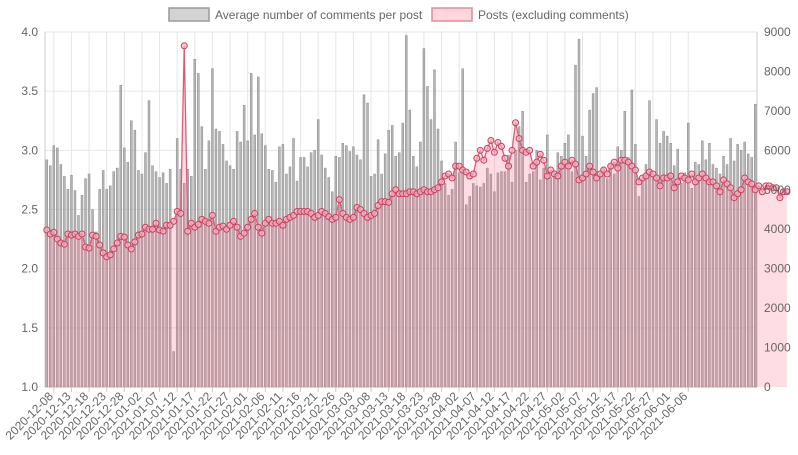 The height and width of the screenshot is (455, 798). Describe the element at coordinates (29, 91) in the screenshot. I see `y-left-tick-label: 3.5` at that location.